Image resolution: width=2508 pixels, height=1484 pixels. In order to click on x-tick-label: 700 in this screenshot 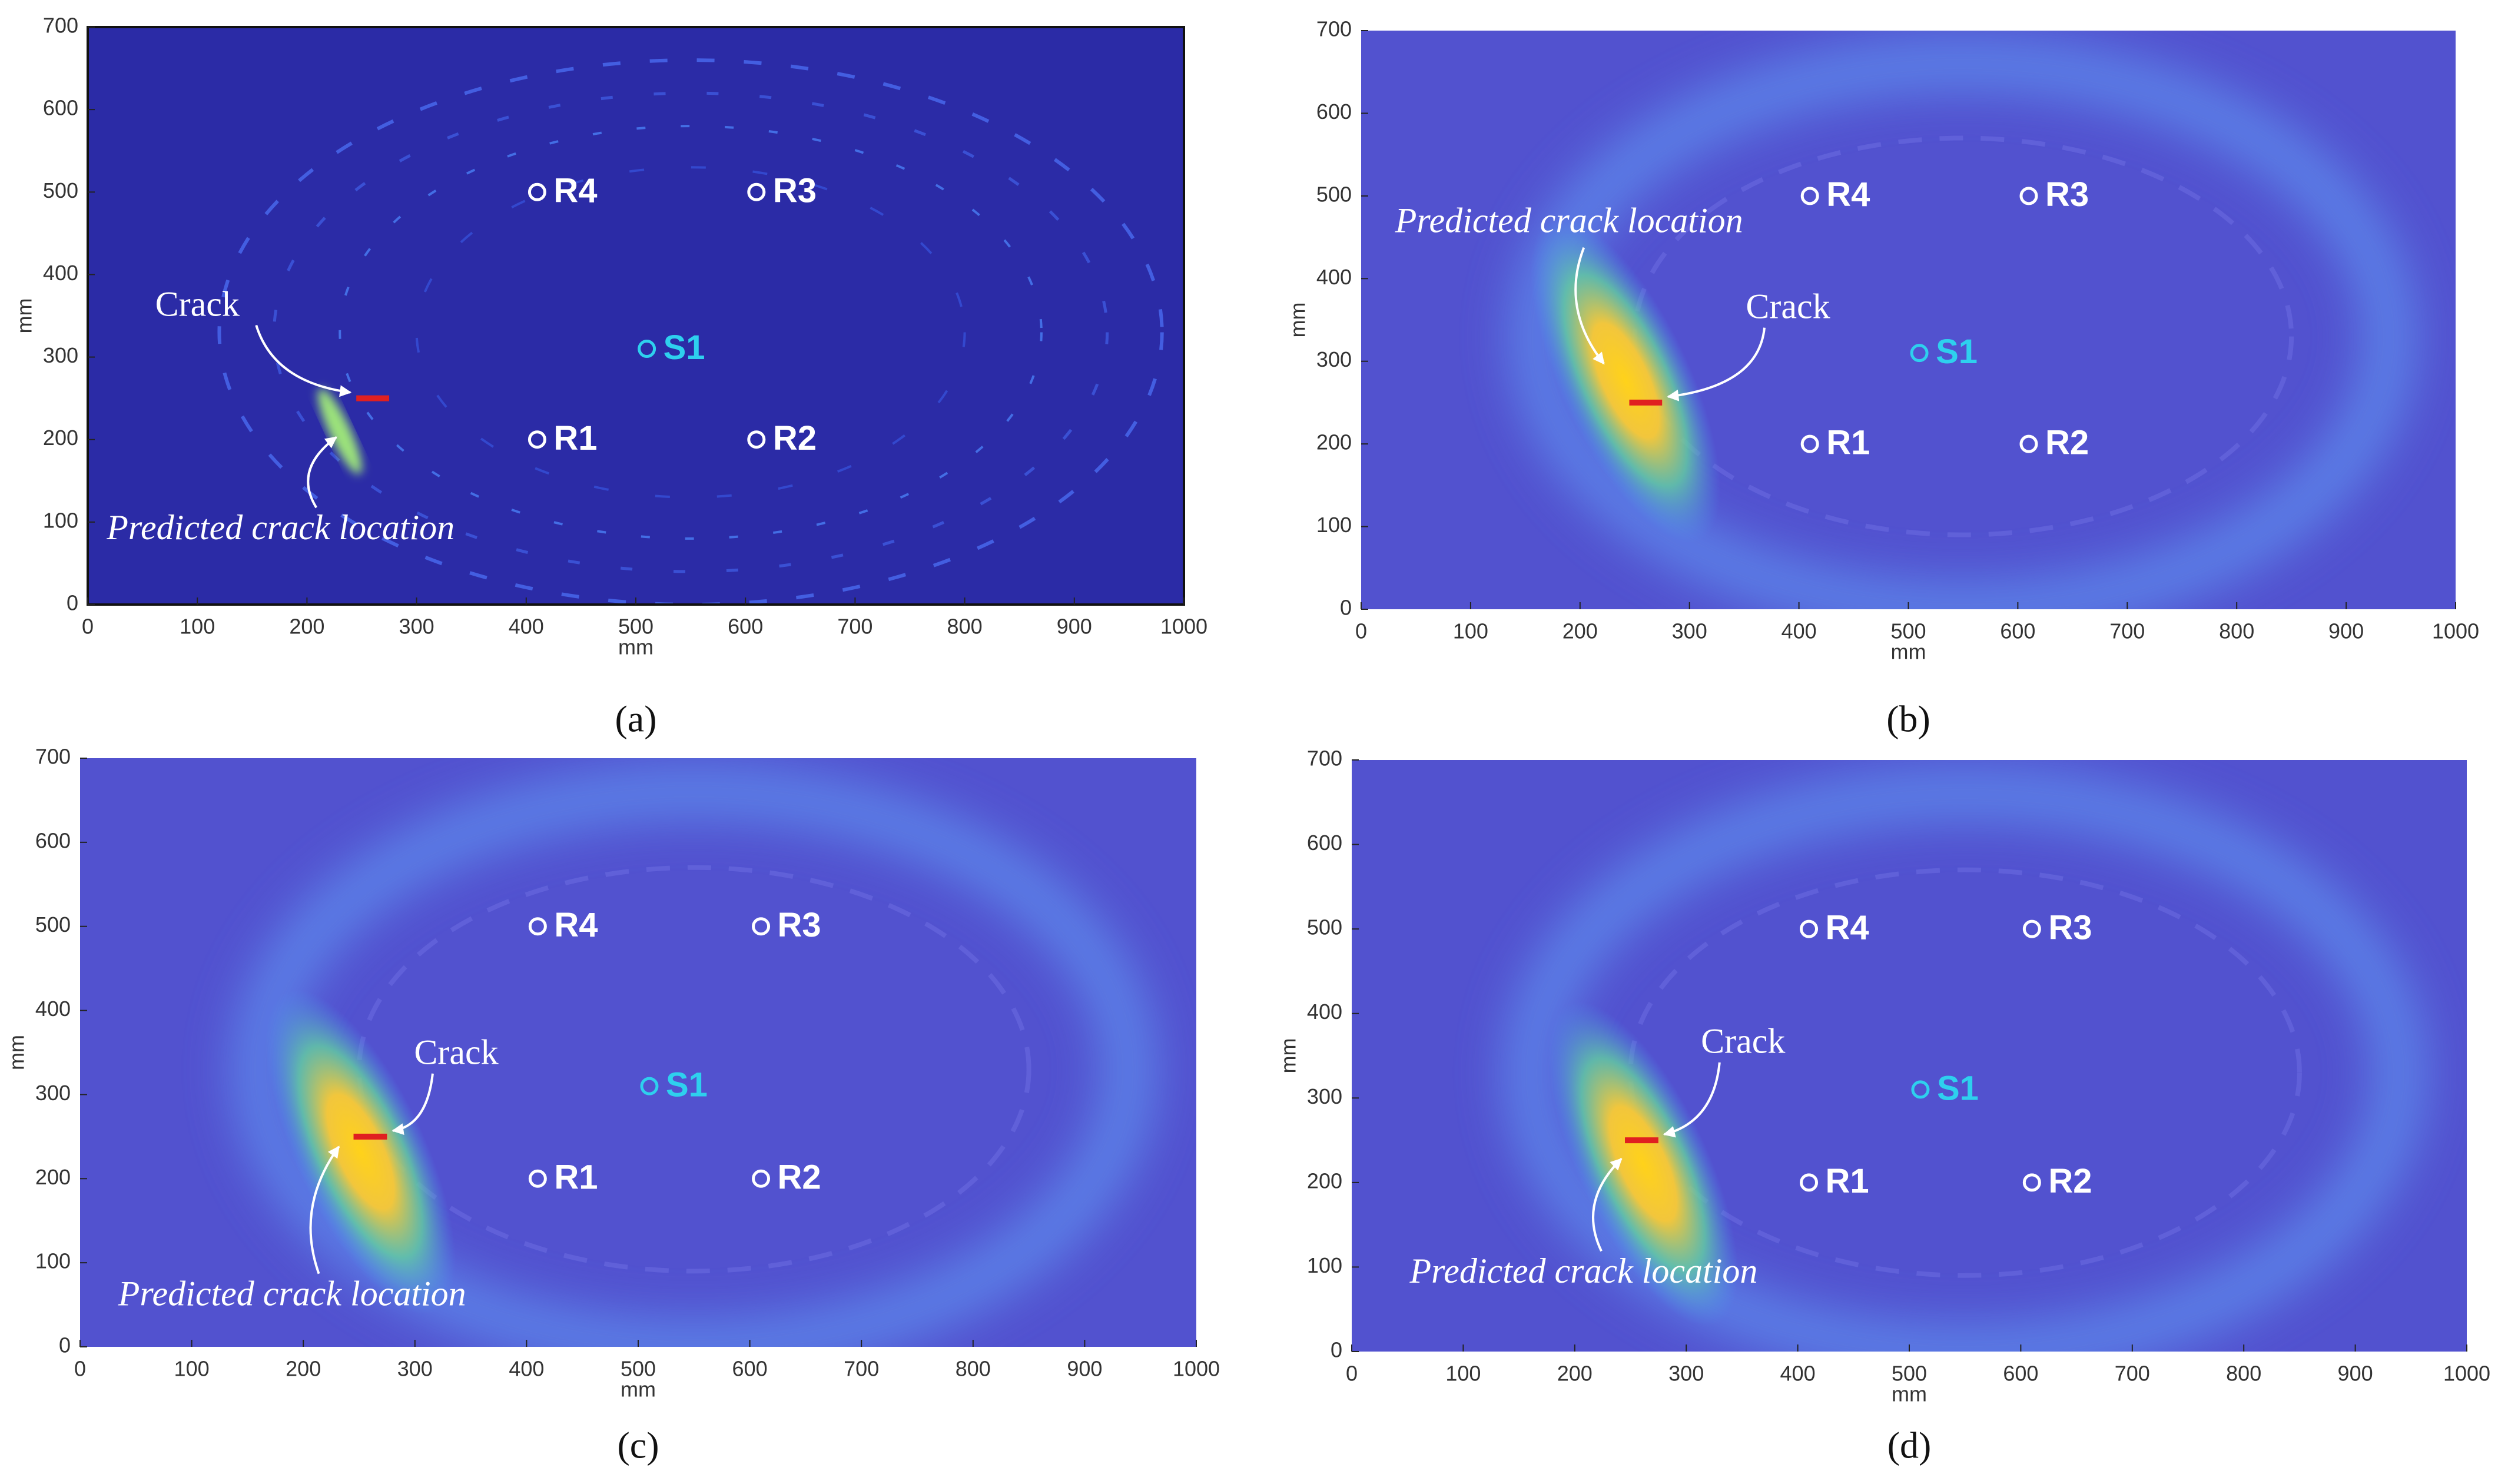, I will do `click(861, 1369)`.